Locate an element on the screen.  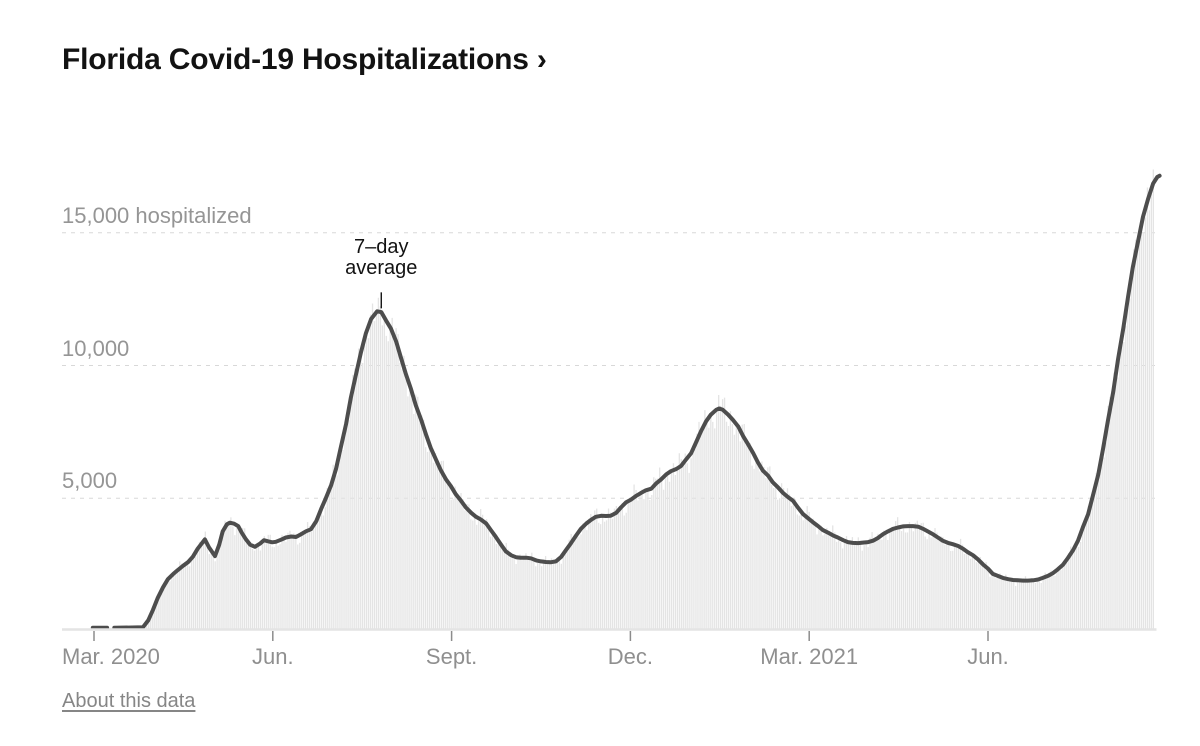
y-axis-label: 10,000 is located at coordinates (96, 348).